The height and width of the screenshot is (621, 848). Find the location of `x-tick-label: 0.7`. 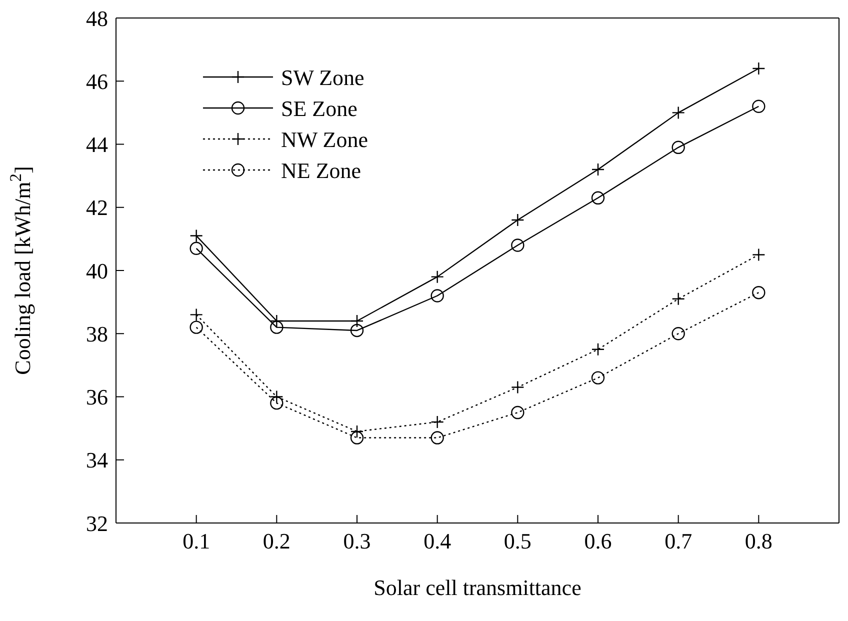

x-tick-label: 0.7 is located at coordinates (678, 541).